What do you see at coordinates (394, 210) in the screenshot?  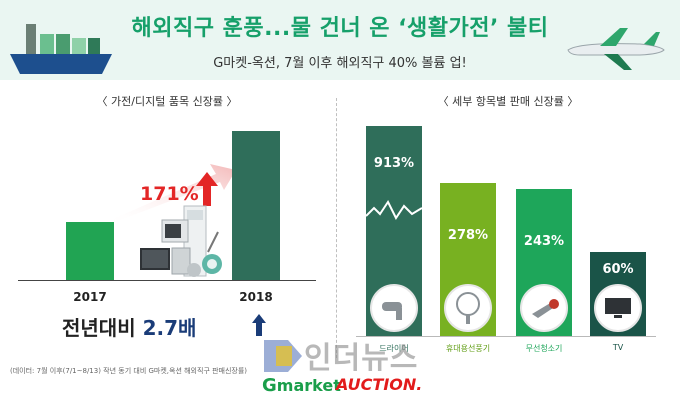 I see `axis-break-mark` at bounding box center [394, 210].